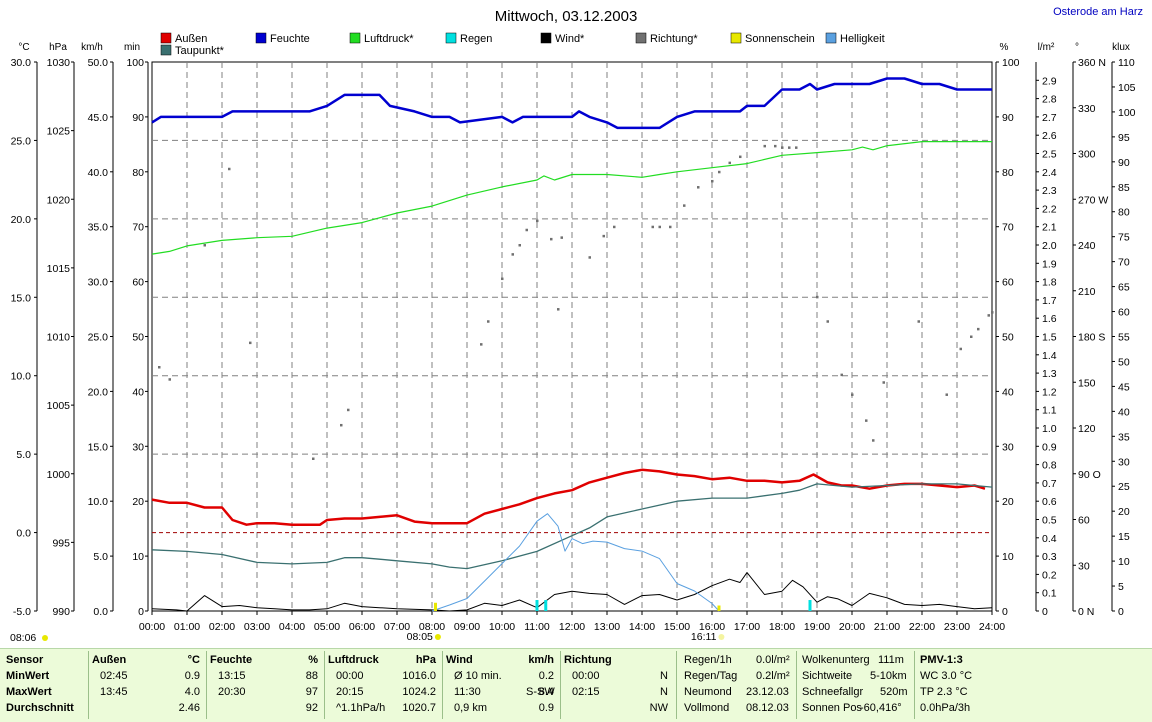 The image size is (1152, 722). Describe the element at coordinates (658, 708) in the screenshot. I see `row-value: NW` at that location.